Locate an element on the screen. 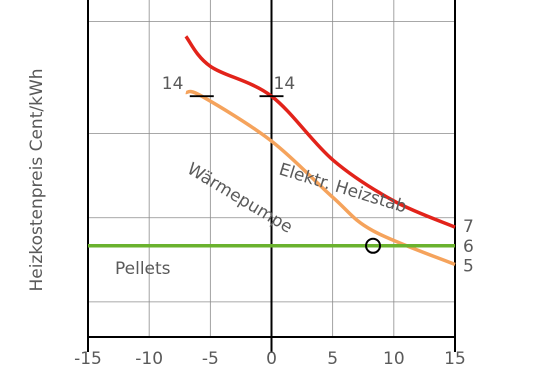 The image size is (543, 369). x-tick-label: 0 is located at coordinates (271, 359).